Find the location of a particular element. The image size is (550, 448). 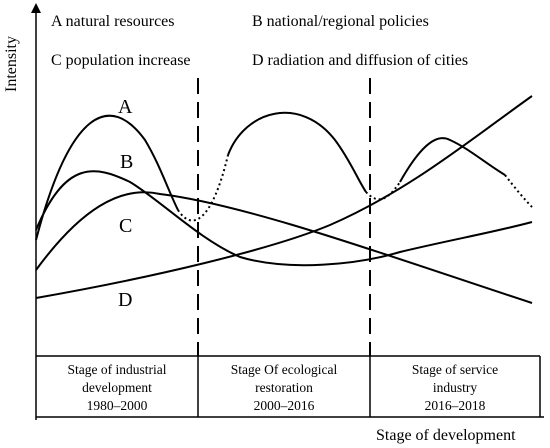

stage-2-line-2: restoration is located at coordinates (284, 387).